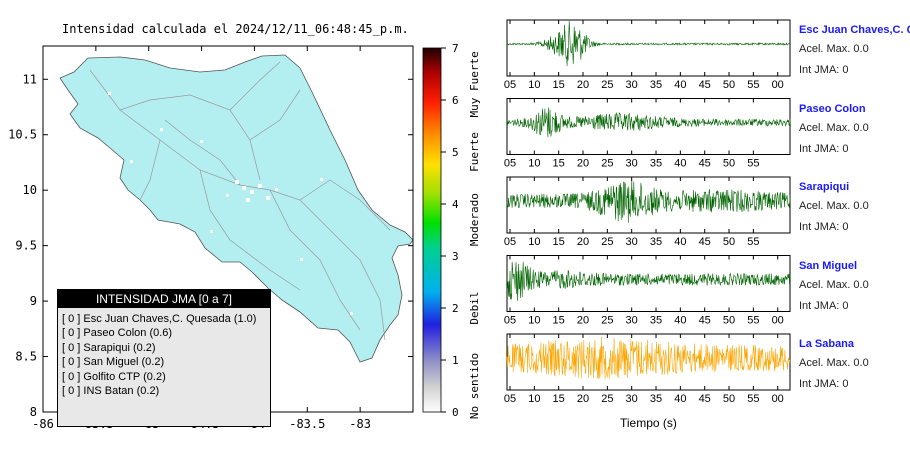 Image resolution: width=910 pixels, height=460 pixels. I want to click on legend-item-text: San Miguel (0.2), so click(124, 362).